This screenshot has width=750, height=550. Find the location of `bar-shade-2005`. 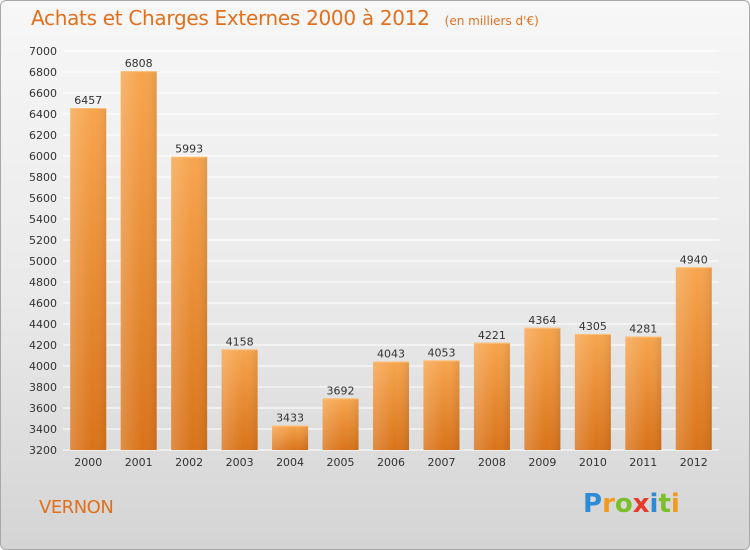

bar-shade-2005 is located at coordinates (340, 424).